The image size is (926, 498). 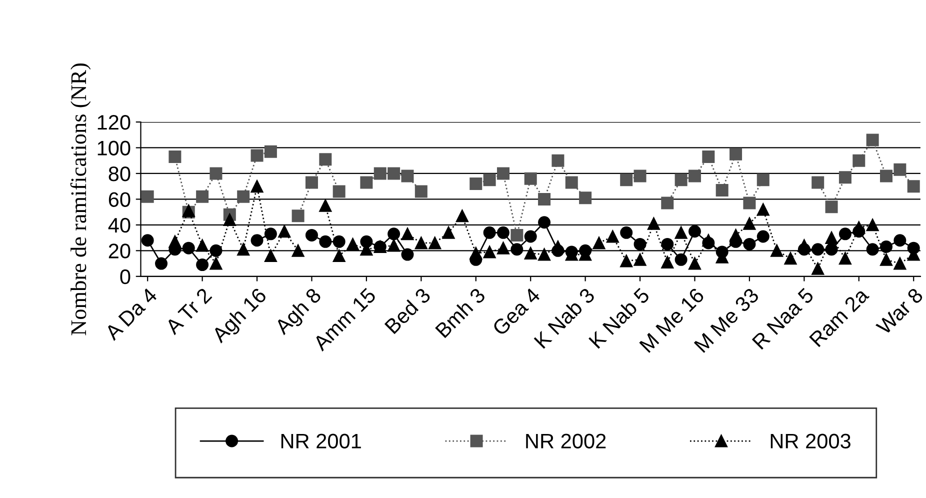 I want to click on y-tick-label: 20, so click(x=119, y=251).